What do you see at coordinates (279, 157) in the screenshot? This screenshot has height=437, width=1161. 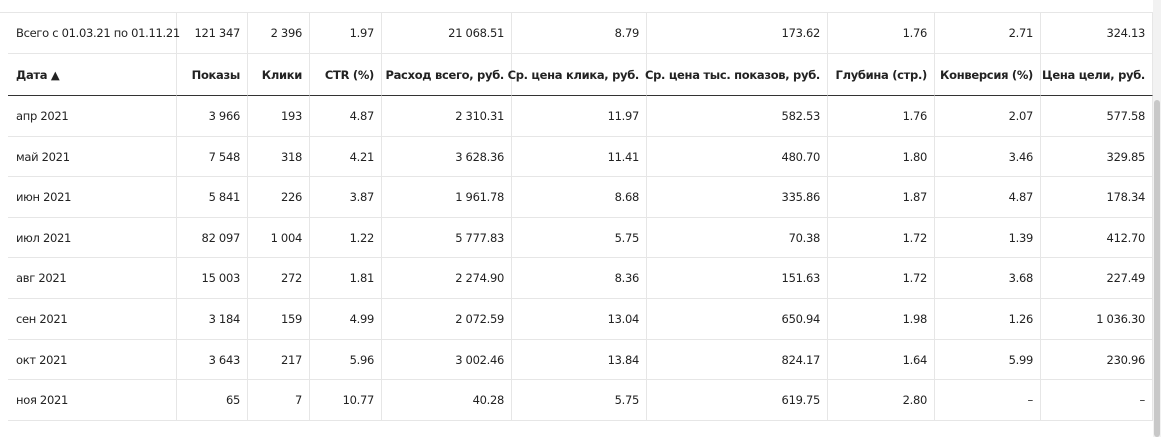 I see `data-cell: 318` at bounding box center [279, 157].